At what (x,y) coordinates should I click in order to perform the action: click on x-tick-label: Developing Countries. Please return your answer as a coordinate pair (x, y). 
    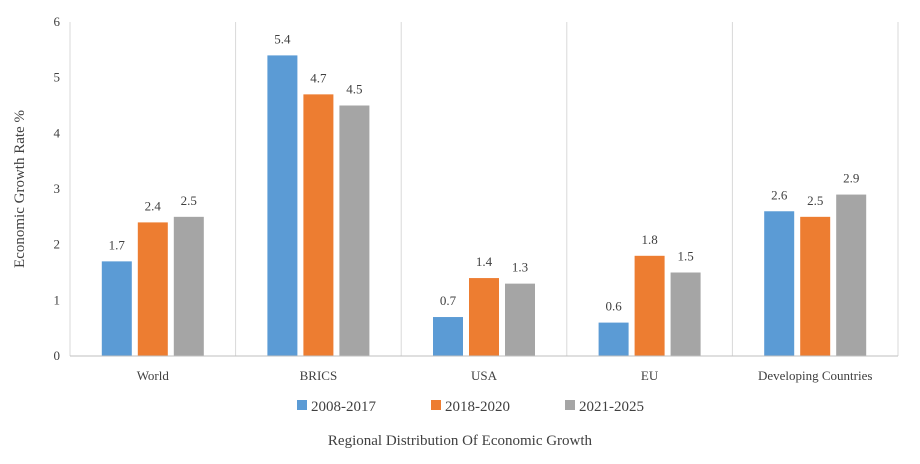
    Looking at the image, I should click on (815, 375).